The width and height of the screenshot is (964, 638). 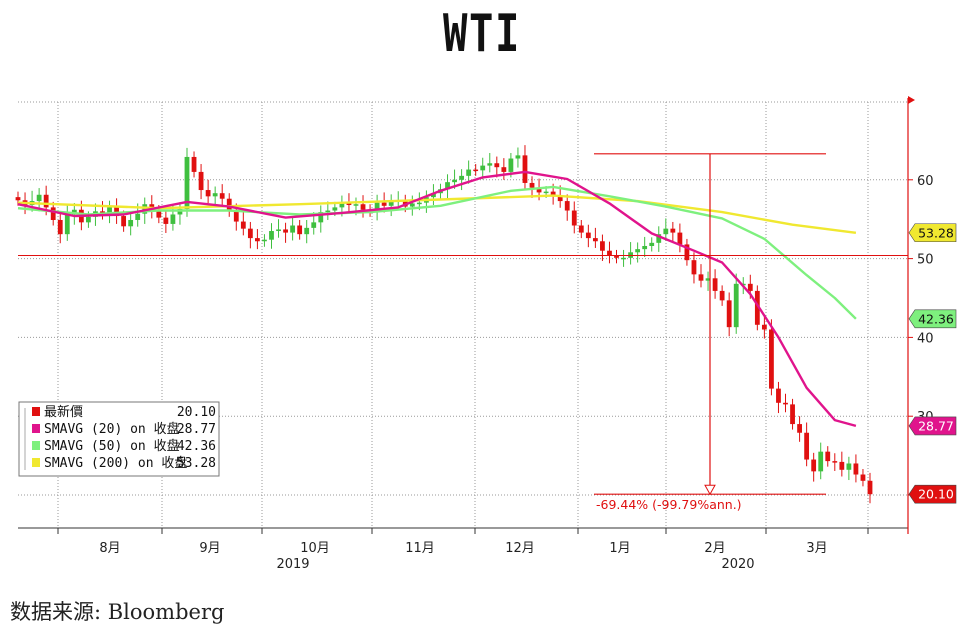 What do you see at coordinates (932, 319) in the screenshot?
I see `value-badge: 42.36` at bounding box center [932, 319].